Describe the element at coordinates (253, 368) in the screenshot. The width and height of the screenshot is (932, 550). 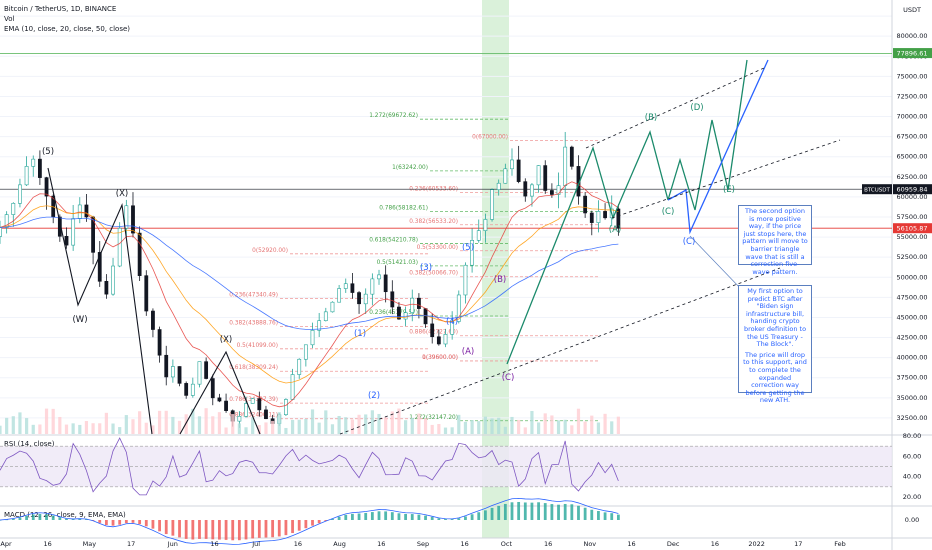
I see `fib-level-label: 0.618(38309.24)` at that location.